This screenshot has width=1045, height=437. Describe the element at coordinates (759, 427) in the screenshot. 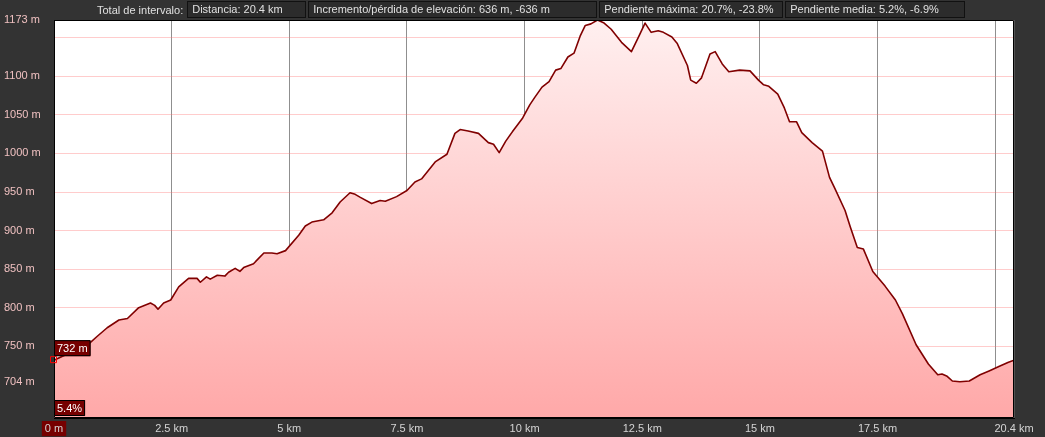

I see `x-tick-label: 15 km` at that location.